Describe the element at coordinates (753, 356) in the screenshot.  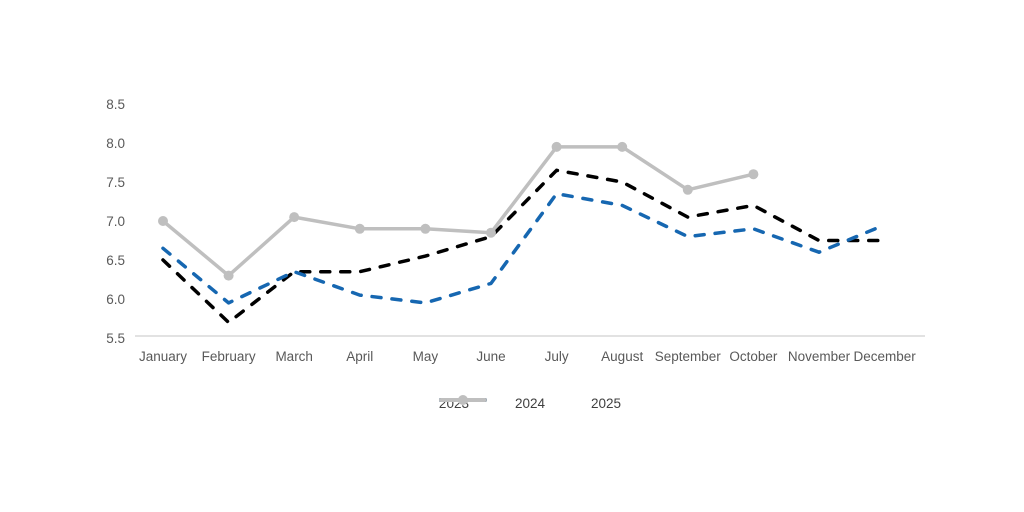
I see `x-tick-label: October` at that location.